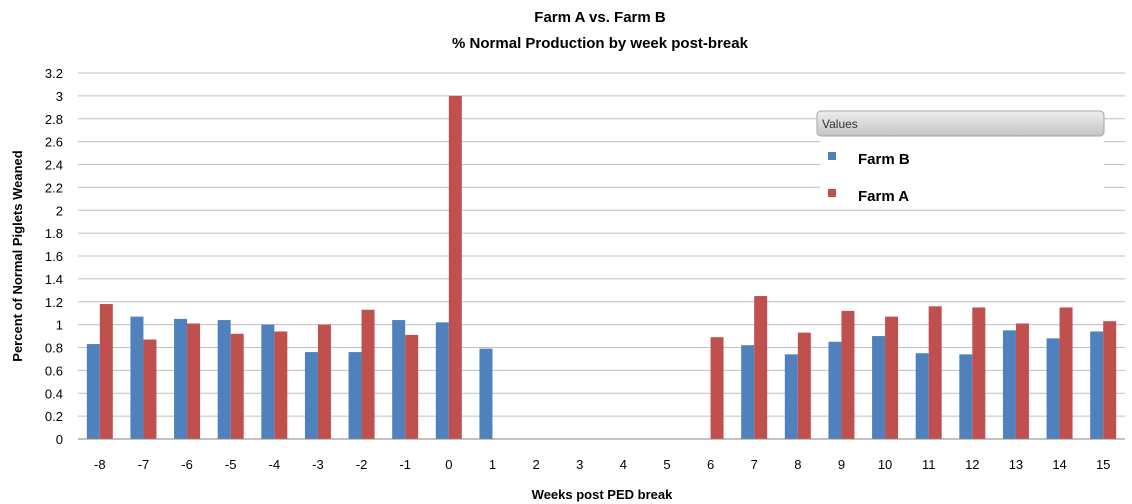 Image resolution: width=1132 pixels, height=504 pixels. Describe the element at coordinates (54, 370) in the screenshot. I see `y-tick-label: 0.6` at that location.